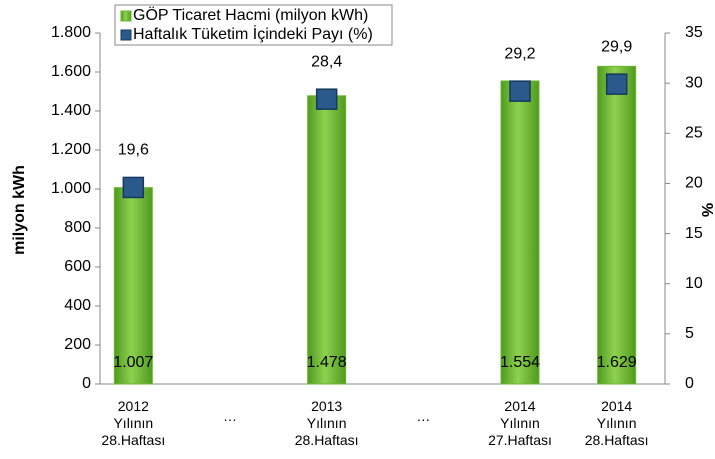 Image resolution: width=715 pixels, height=459 pixels. Describe the element at coordinates (694, 183) in the screenshot. I see `y2-tick-label: 20` at that location.